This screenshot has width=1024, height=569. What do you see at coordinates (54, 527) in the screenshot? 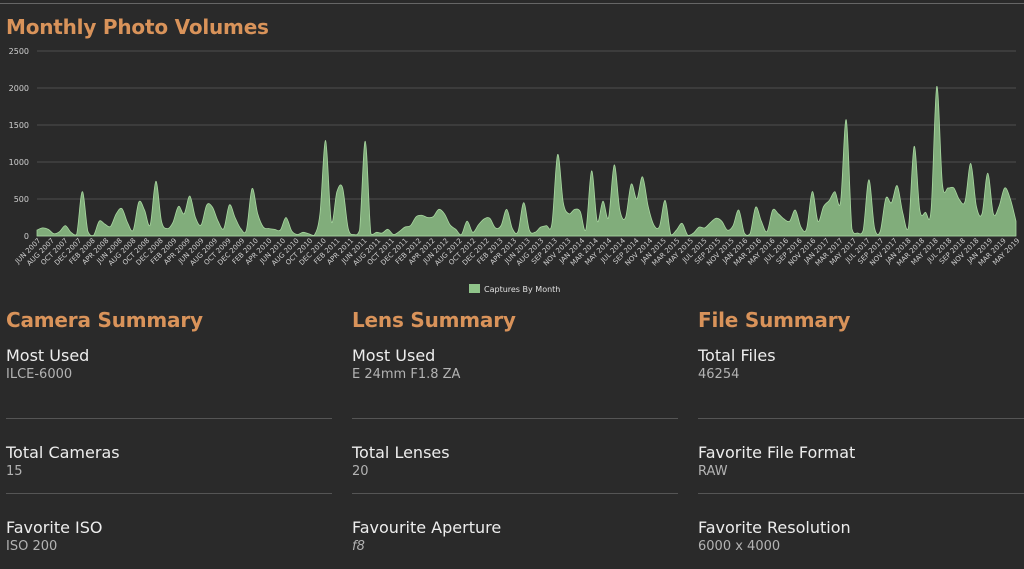
I see `stat-label: Favorite ISO` at bounding box center [54, 527].